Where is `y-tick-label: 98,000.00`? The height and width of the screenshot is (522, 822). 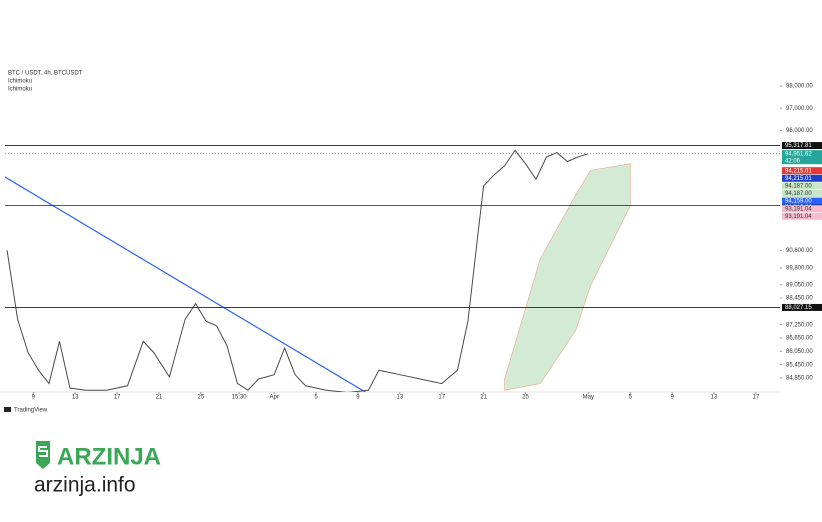
y-tick-label: 98,000.00 is located at coordinates (799, 87).